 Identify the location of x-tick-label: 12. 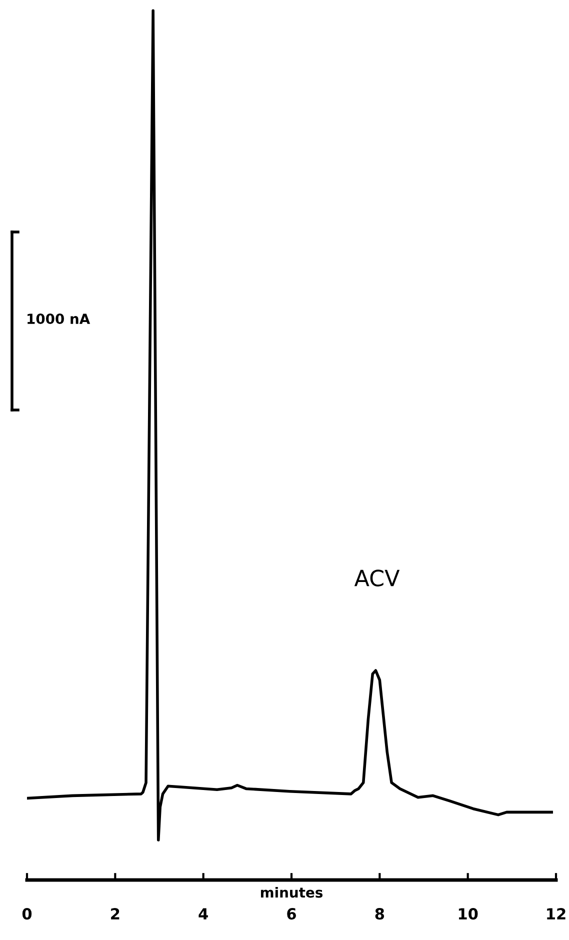
(556, 914).